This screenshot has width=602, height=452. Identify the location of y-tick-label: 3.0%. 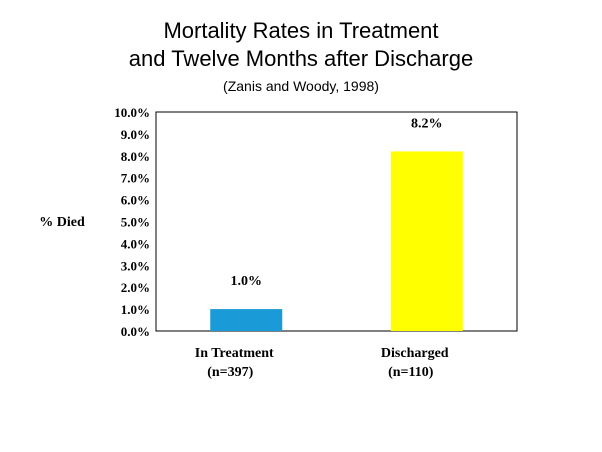
(135, 265).